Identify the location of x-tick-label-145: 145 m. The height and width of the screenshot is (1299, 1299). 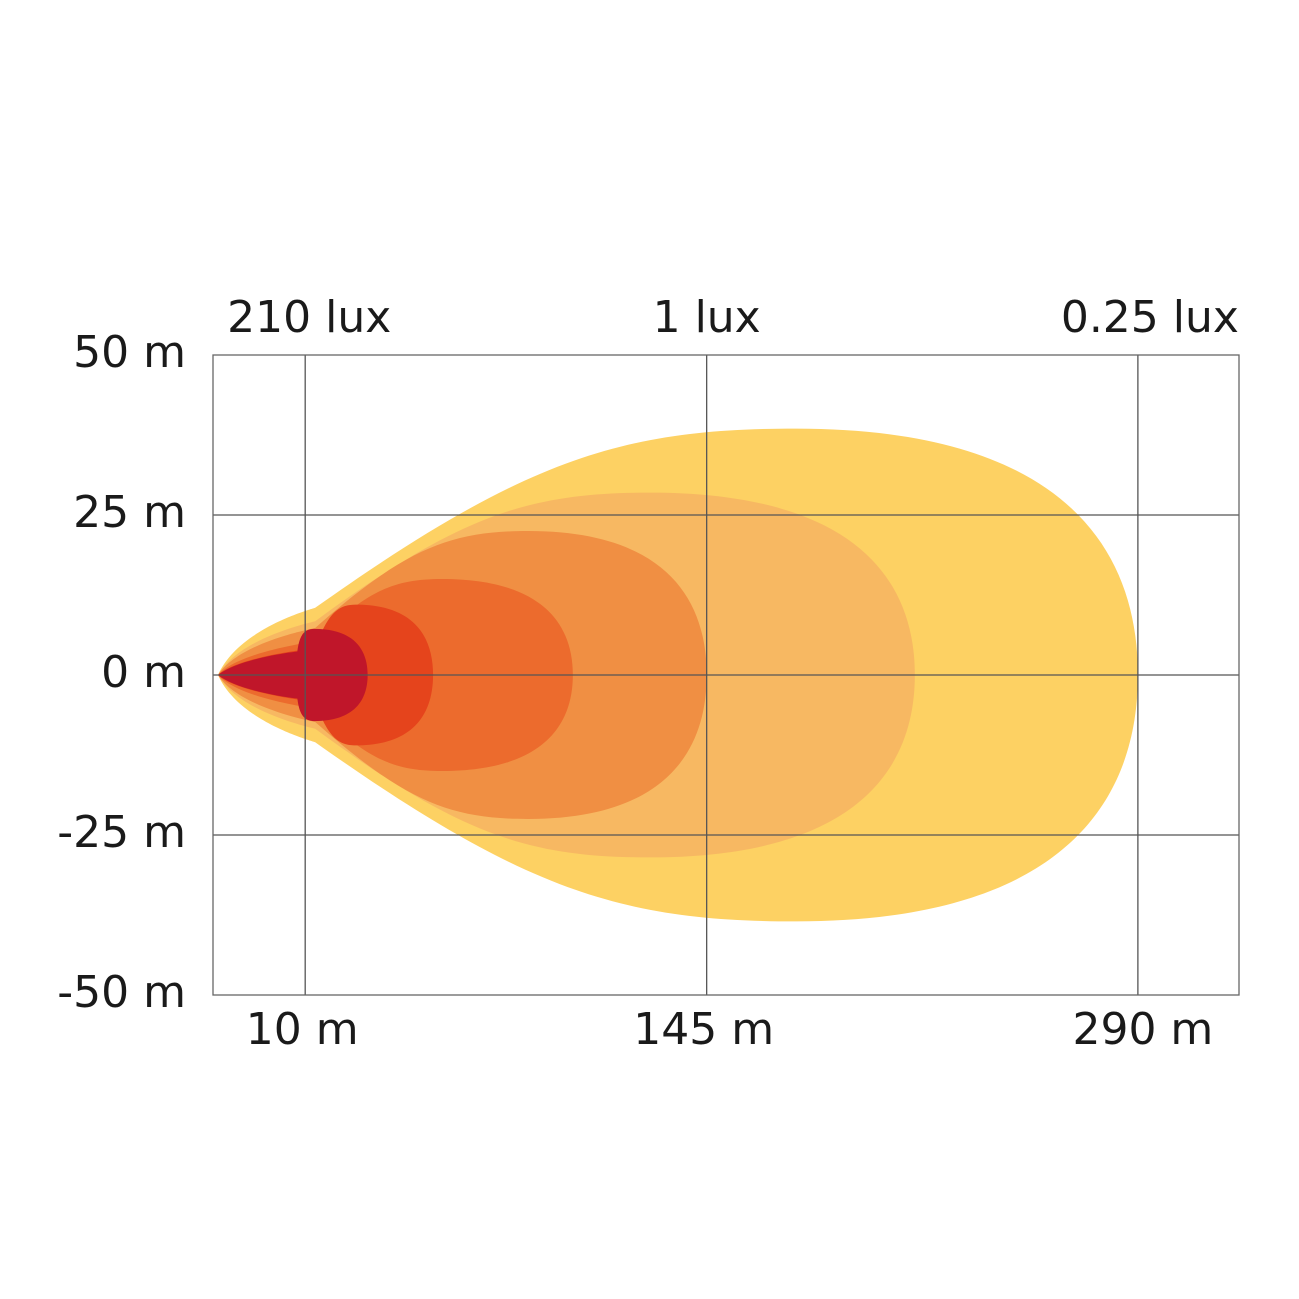
(703, 1029).